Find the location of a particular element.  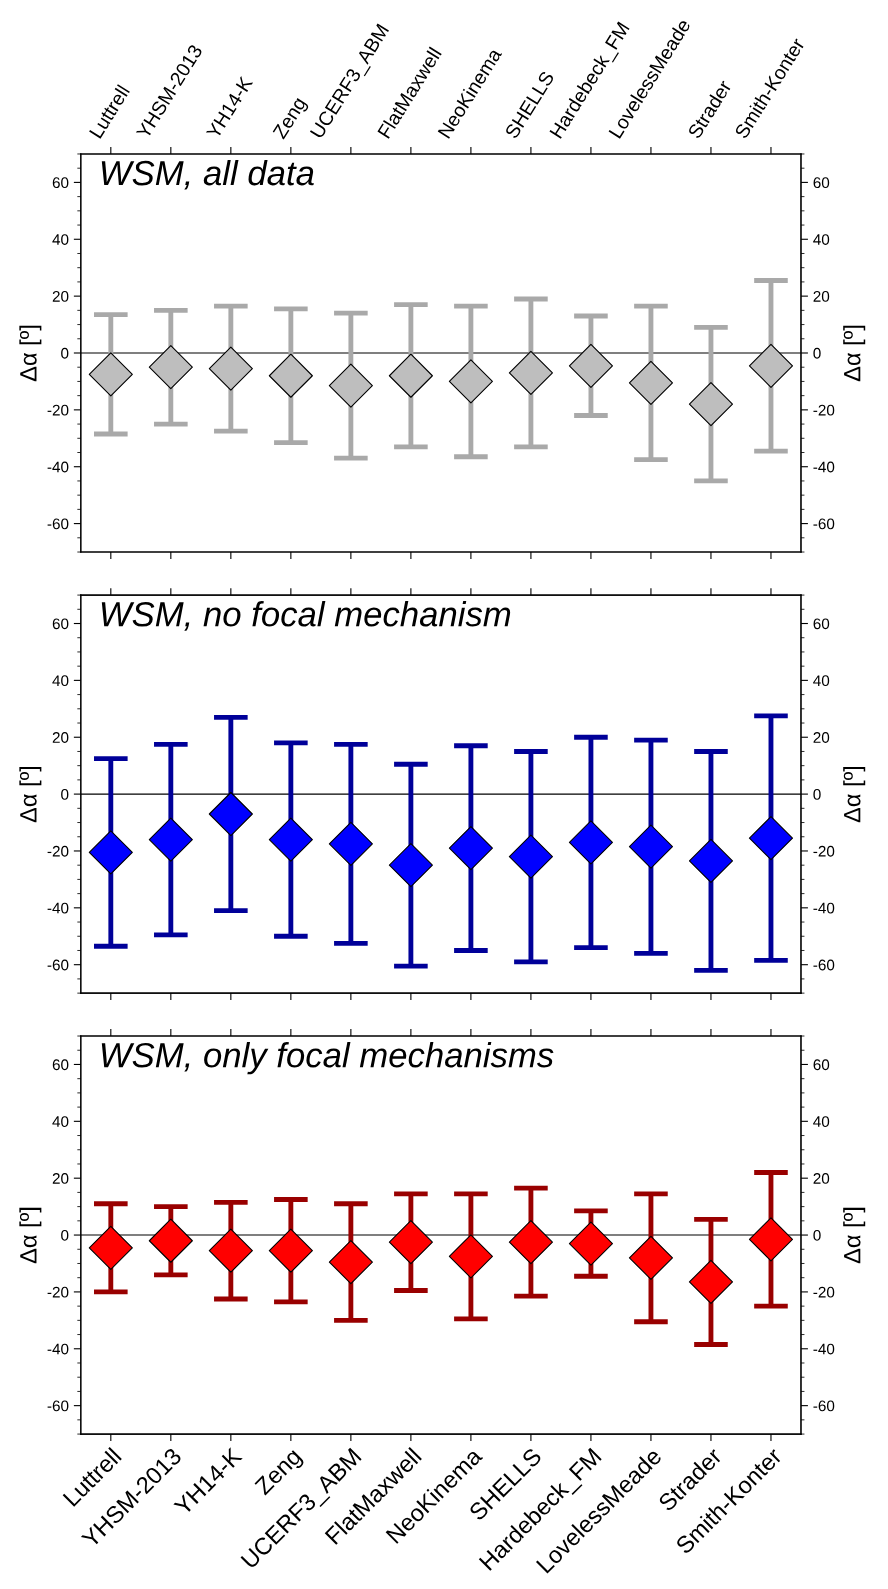

chart-title: WSM, all data is located at coordinates (207, 174).